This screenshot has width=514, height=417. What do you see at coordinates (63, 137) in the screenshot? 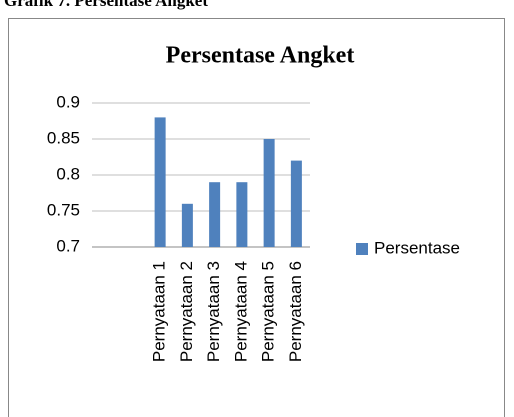
I see `y-tick-label: 0.85` at bounding box center [63, 137].